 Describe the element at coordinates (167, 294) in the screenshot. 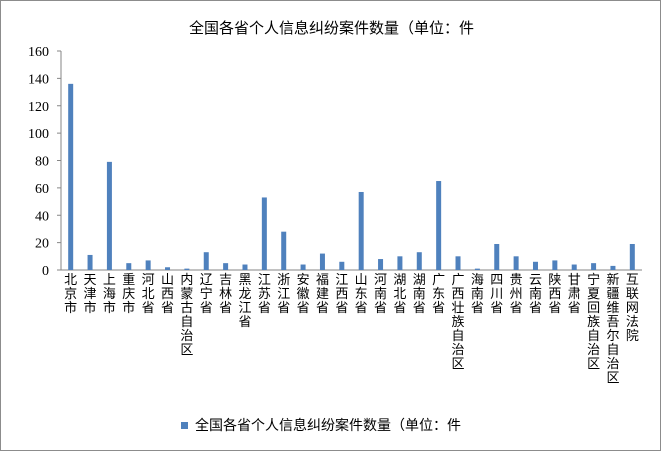

I see `x-category-label: 山西省` at that location.